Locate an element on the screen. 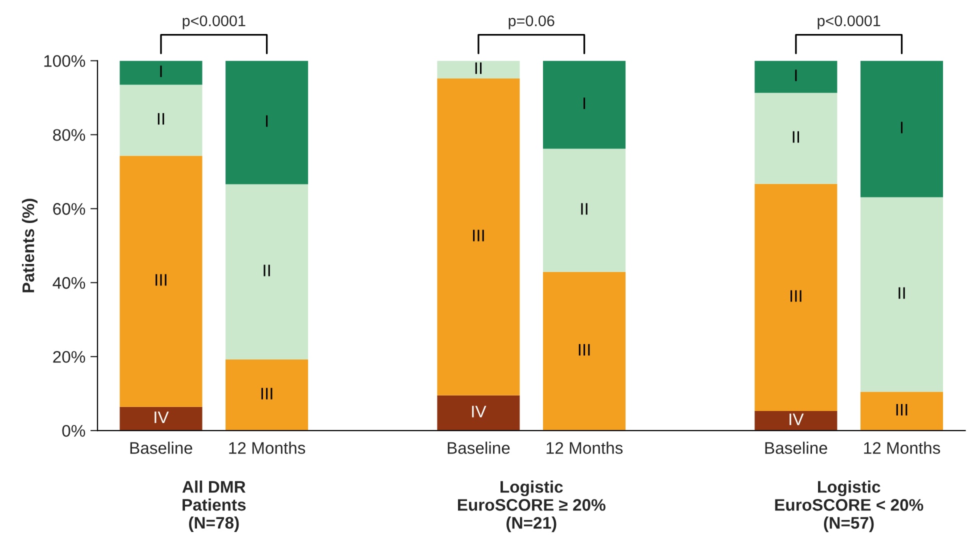 Image resolution: width=975 pixels, height=552 pixels. series-label: III is located at coordinates (902, 410).